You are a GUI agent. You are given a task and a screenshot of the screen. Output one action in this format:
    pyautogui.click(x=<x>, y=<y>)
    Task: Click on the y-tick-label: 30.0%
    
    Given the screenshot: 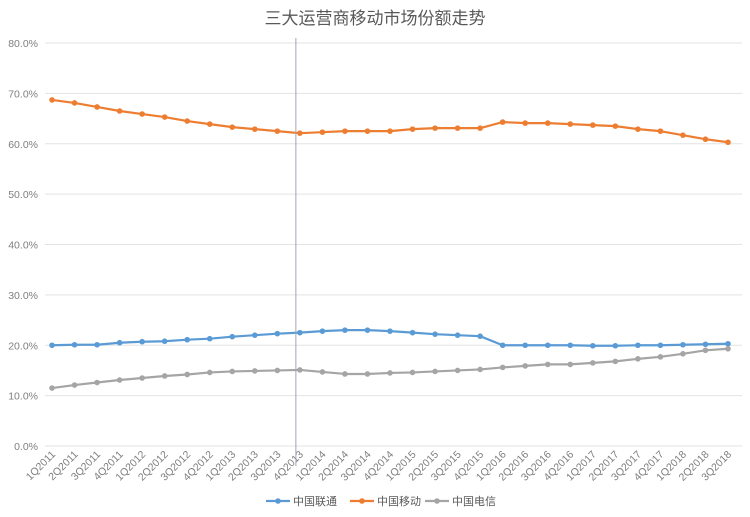 What is the action you would take?
    pyautogui.click(x=23, y=296)
    